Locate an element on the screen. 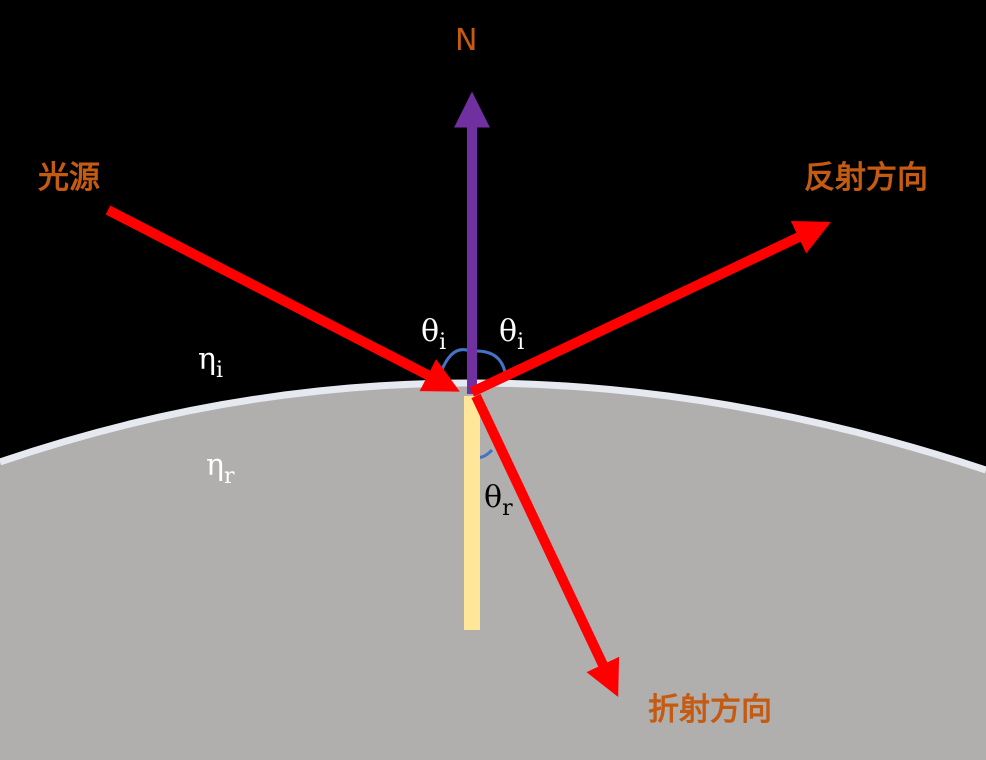  eta-incident-label: ηi is located at coordinates (210, 362).